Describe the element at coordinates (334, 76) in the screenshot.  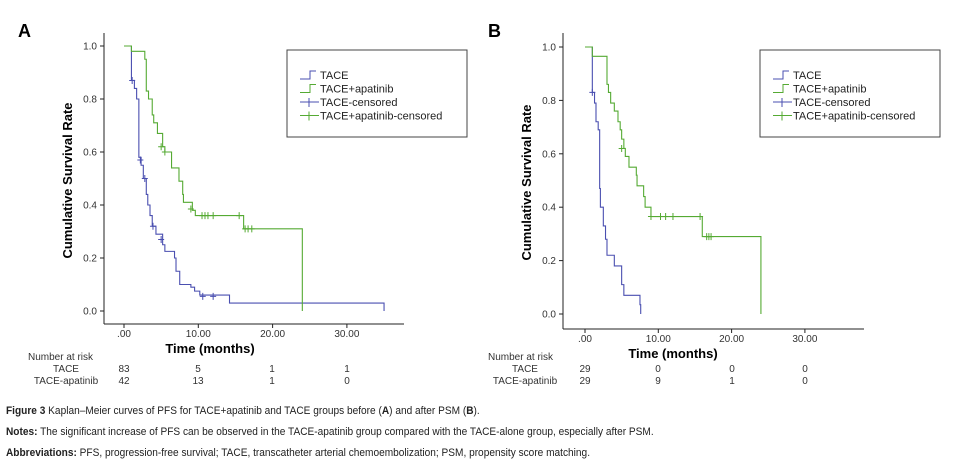
I see `panel-a-legend-item: TACE` at that location.